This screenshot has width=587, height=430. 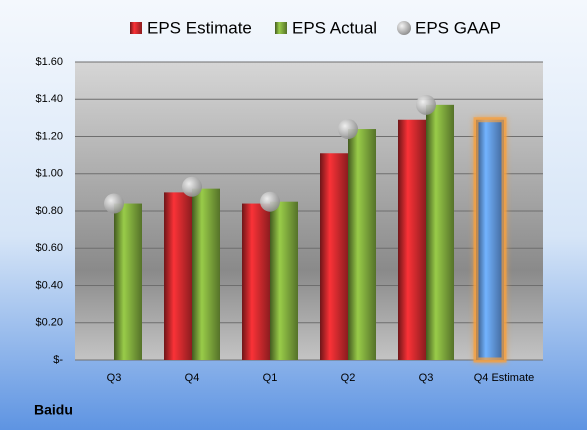 What do you see at coordinates (458, 27) in the screenshot?
I see `legend-label: EPS GAAP` at bounding box center [458, 27].